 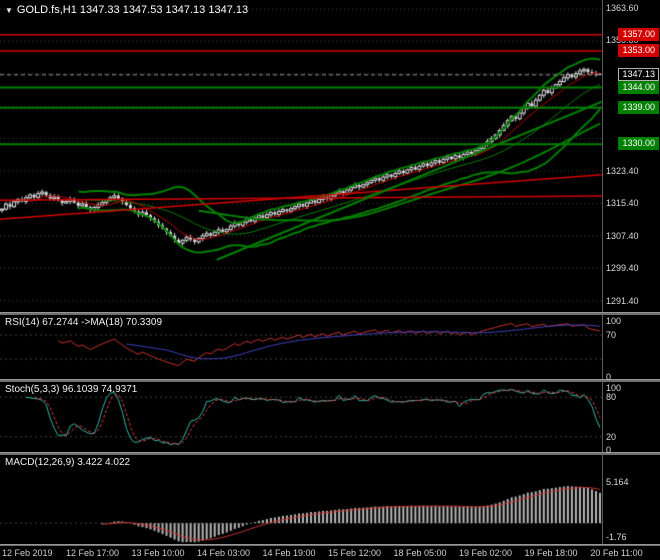 I want to click on time-axis-label: 20 Feb 11:00, so click(x=616, y=553).